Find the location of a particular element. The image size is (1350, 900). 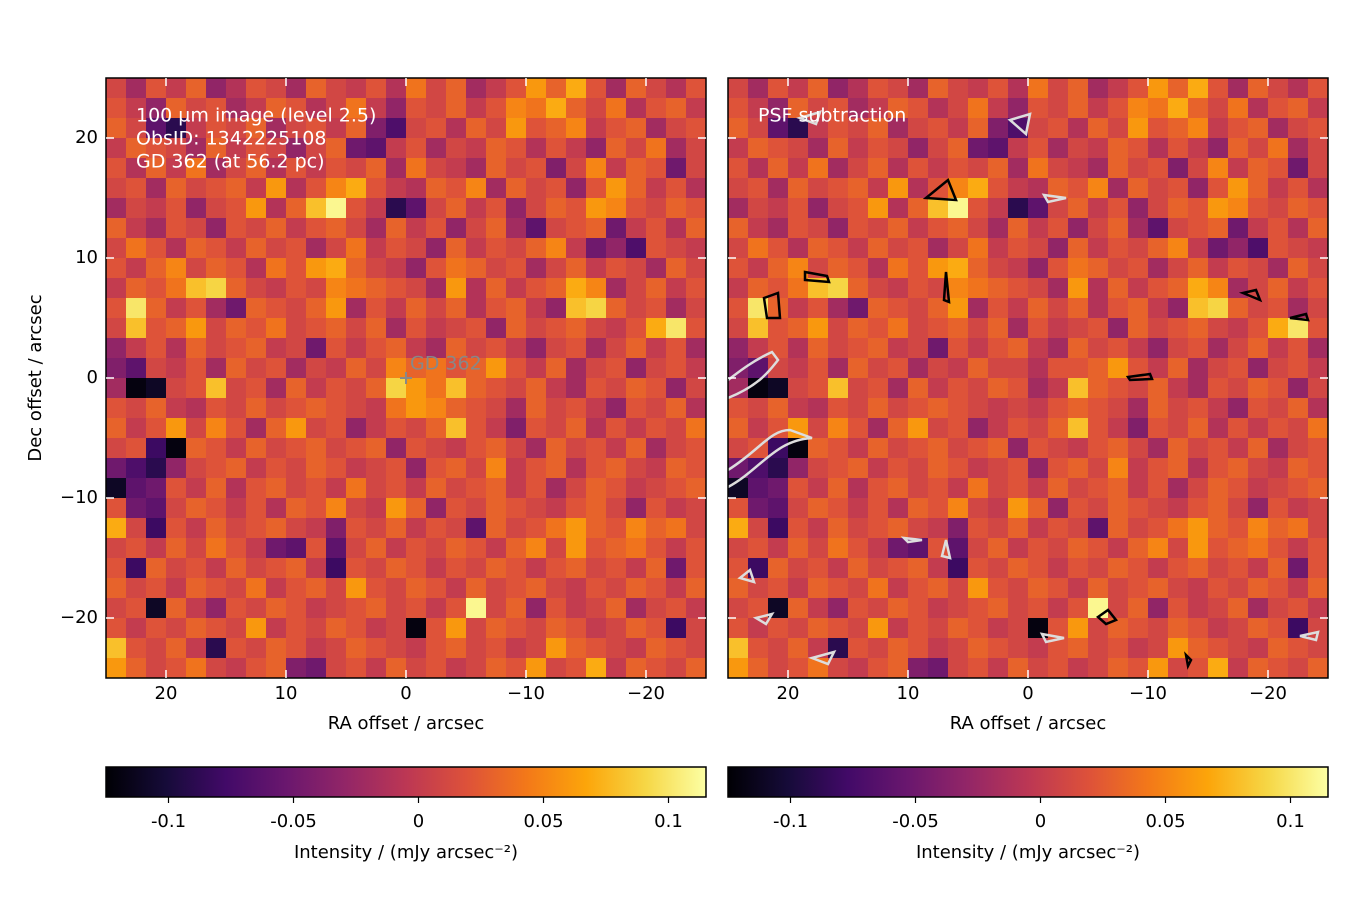

colorbar is located at coordinates (1028, 782).